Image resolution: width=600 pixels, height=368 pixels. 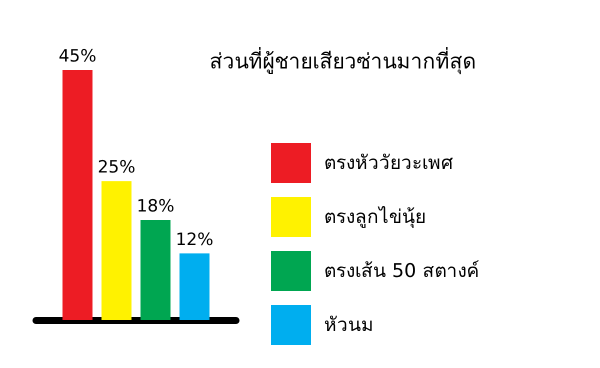 I want to click on legend-label: ตรงเส้น 50 สตางค์, so click(x=402, y=271).